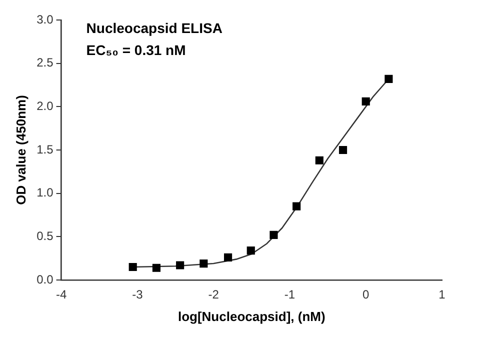  What do you see at coordinates (442, 295) in the screenshot?
I see `x-tick-label: 1` at bounding box center [442, 295].